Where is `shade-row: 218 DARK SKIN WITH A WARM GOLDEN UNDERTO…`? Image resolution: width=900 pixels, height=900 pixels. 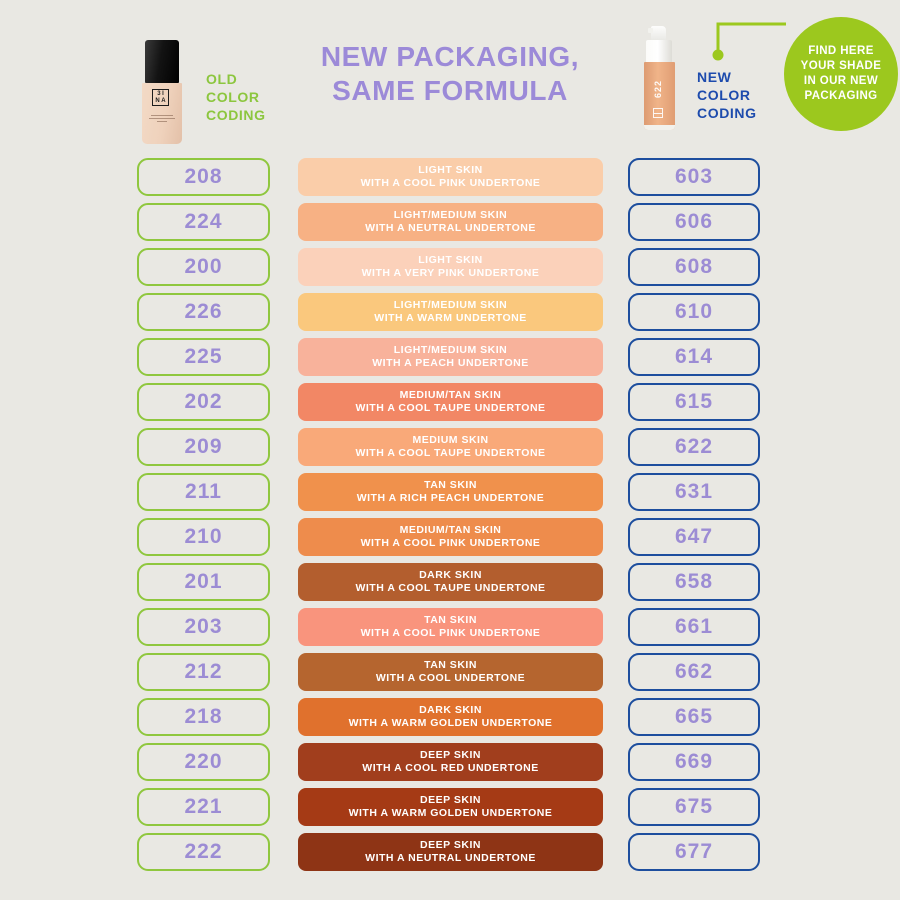
shade-row: 218 DARK SKIN WITH A WARM GOLDEN UNDERTO… is located at coordinates (450, 717).